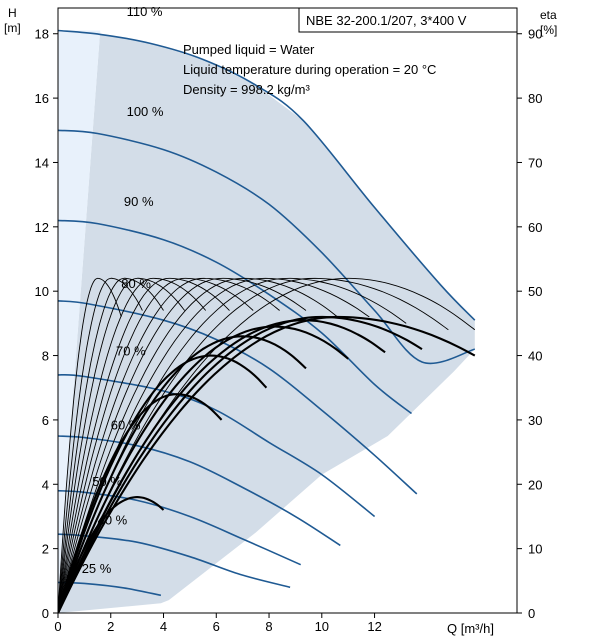 This screenshot has width=589, height=637. I want to click on x-tick-label: 6, so click(216, 626).